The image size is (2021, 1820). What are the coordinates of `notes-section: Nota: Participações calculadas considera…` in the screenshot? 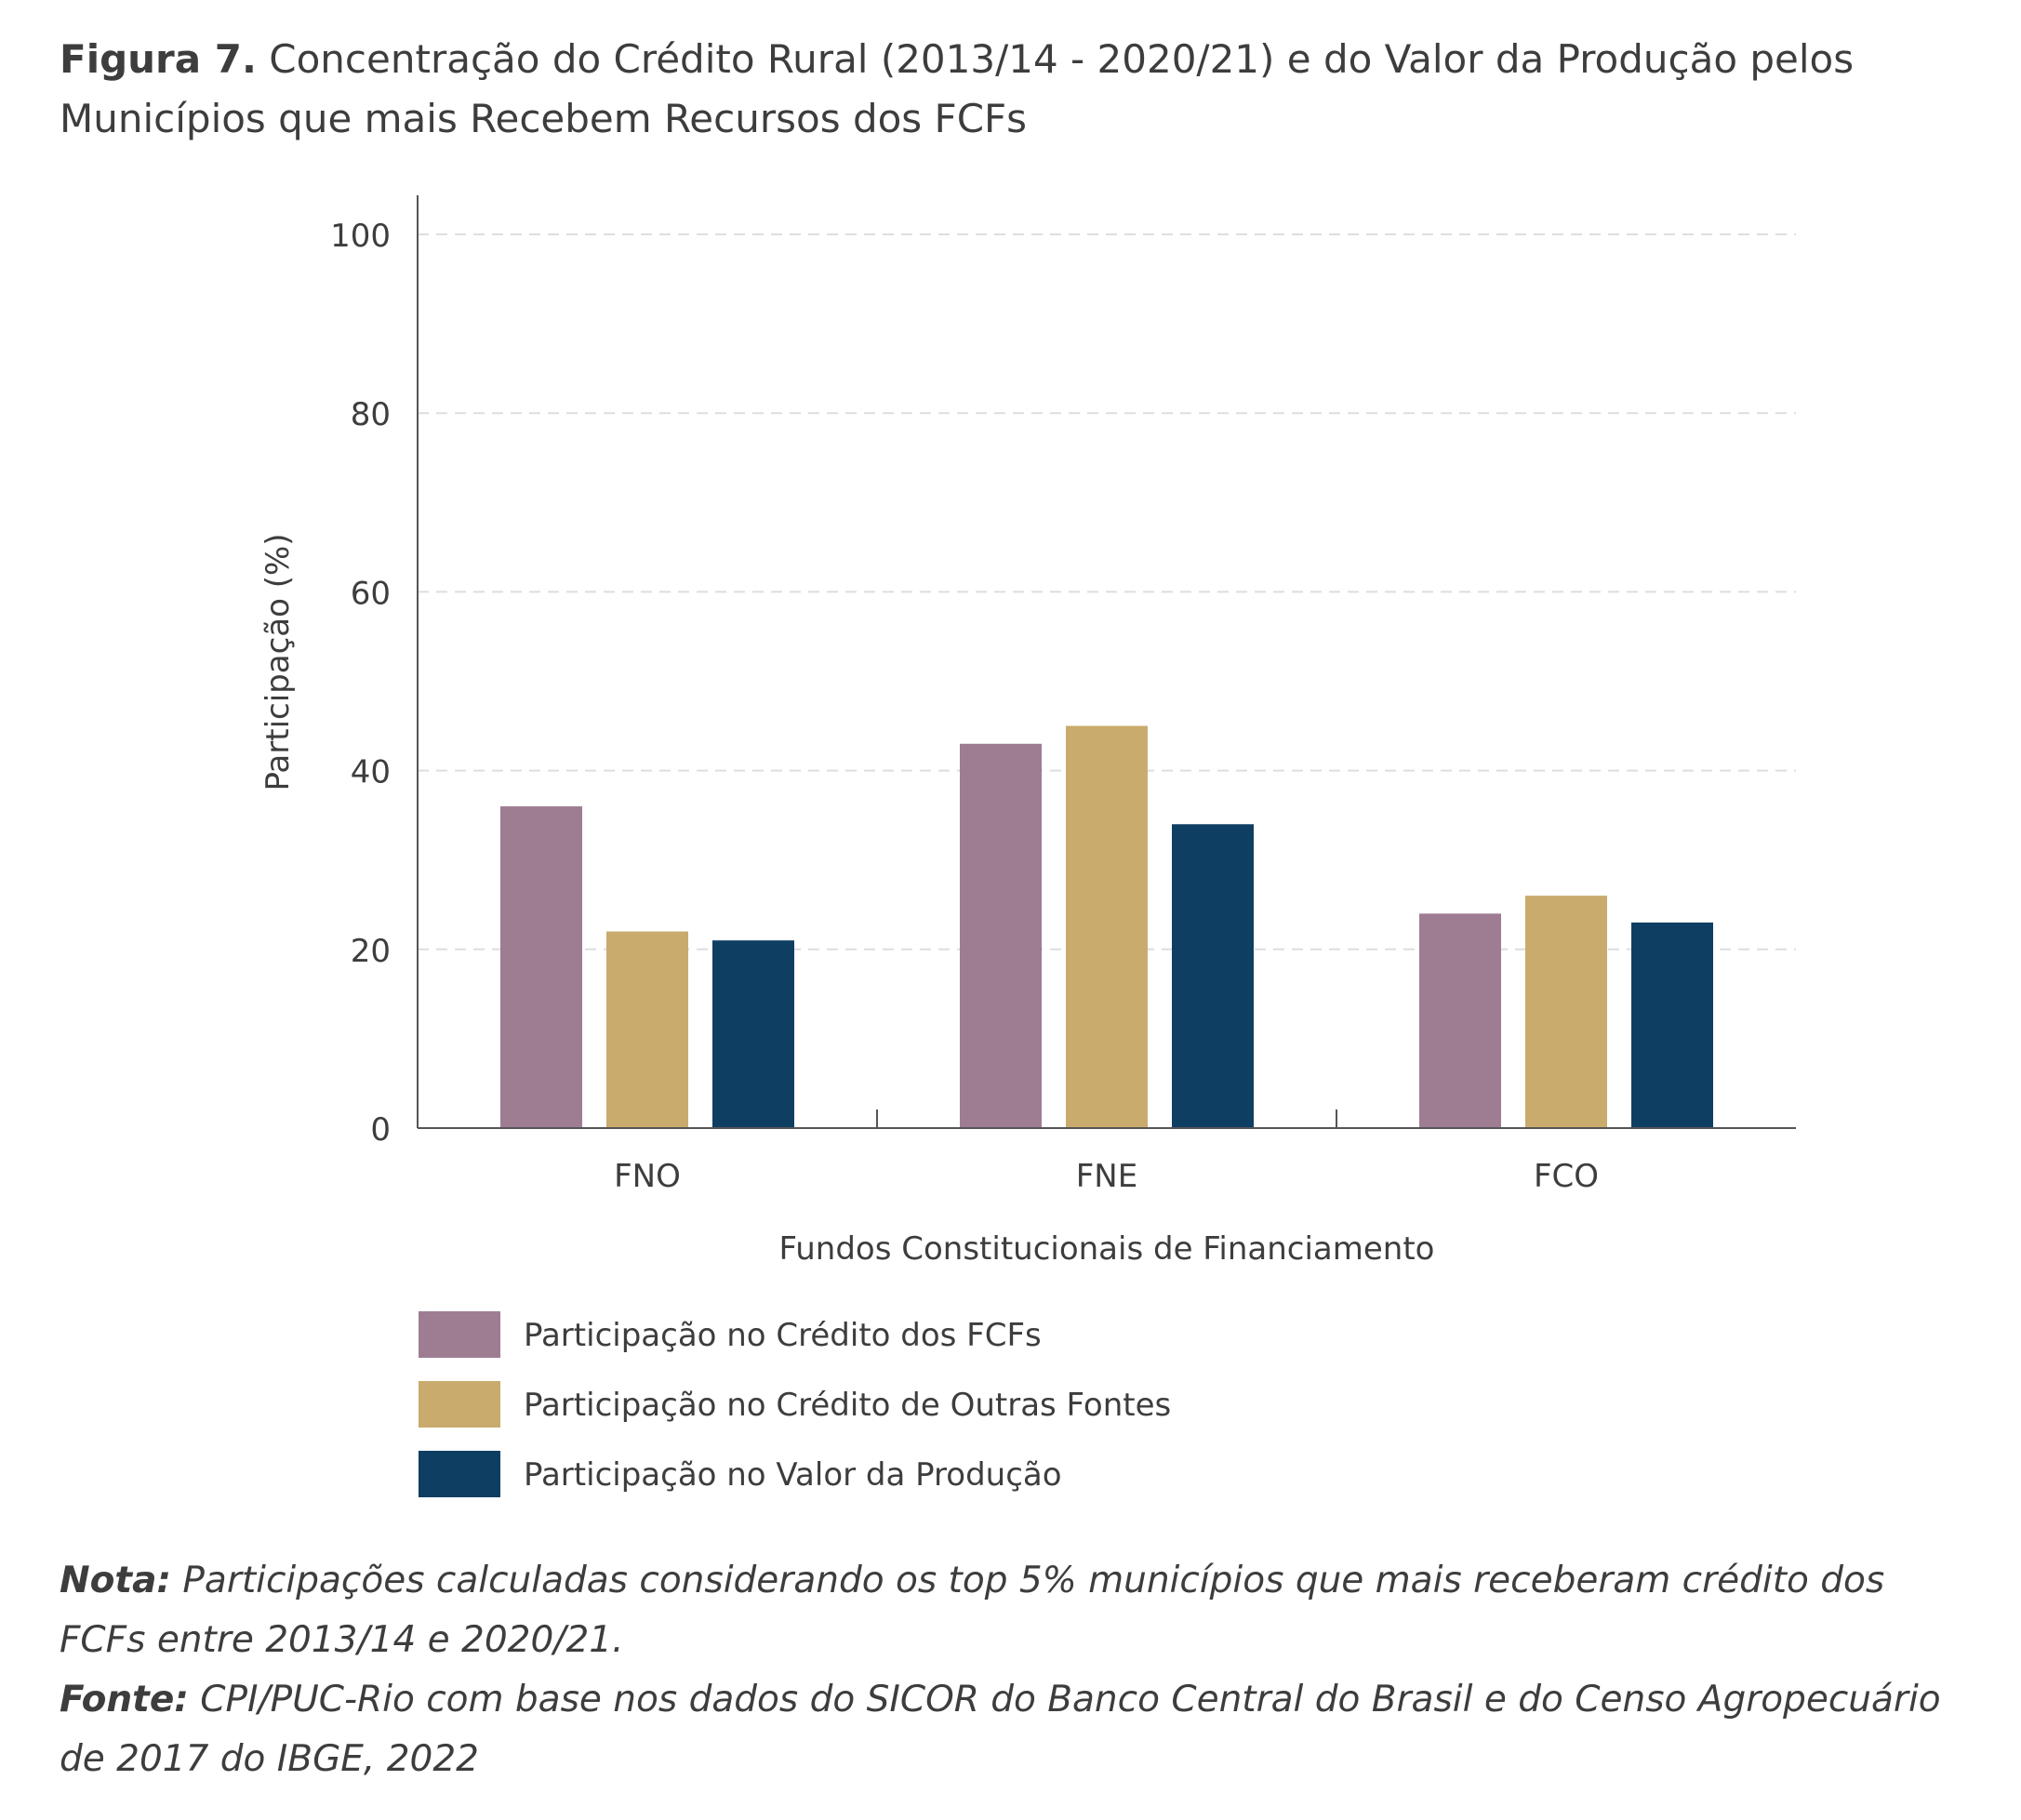 It's located at (1017, 1670).